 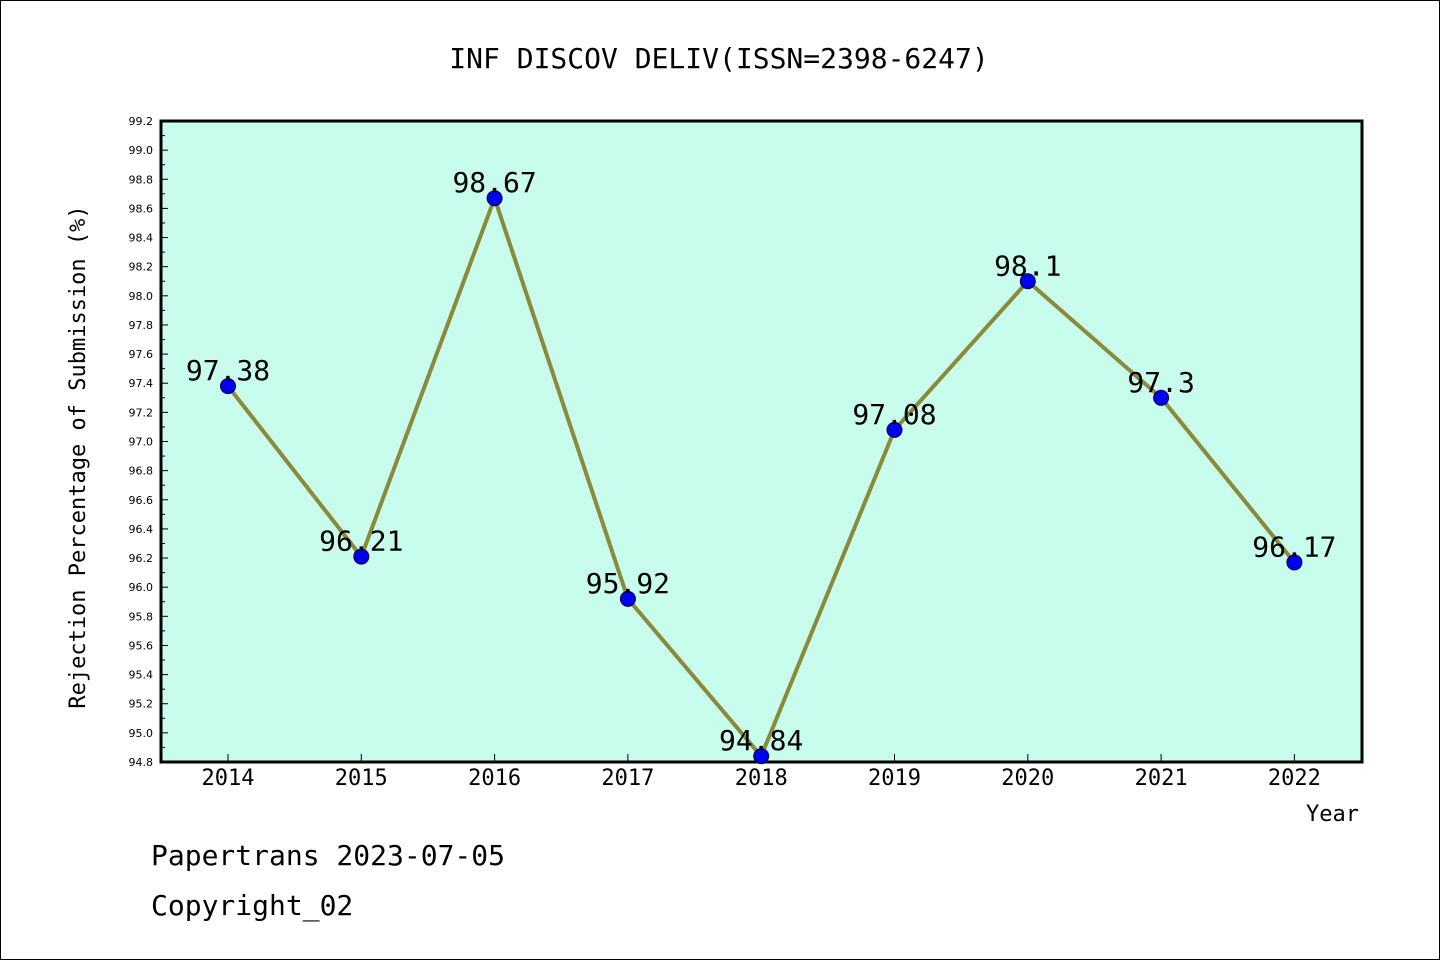 What do you see at coordinates (141, 354) in the screenshot?
I see `y-tick-label: 97.6` at bounding box center [141, 354].